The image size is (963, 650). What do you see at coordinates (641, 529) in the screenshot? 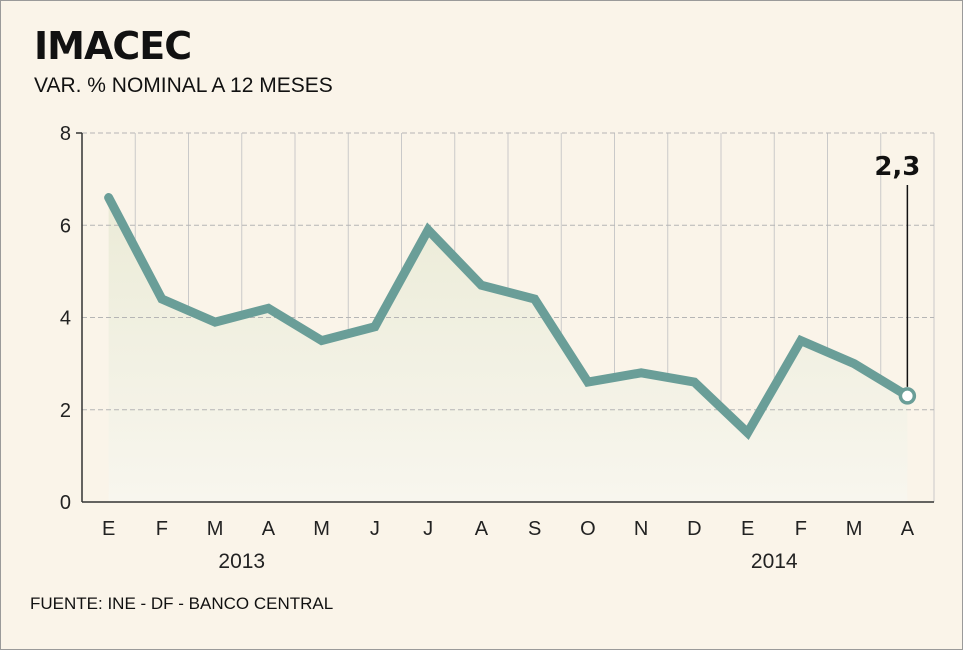
I see `x-tick-label: N` at bounding box center [641, 529].